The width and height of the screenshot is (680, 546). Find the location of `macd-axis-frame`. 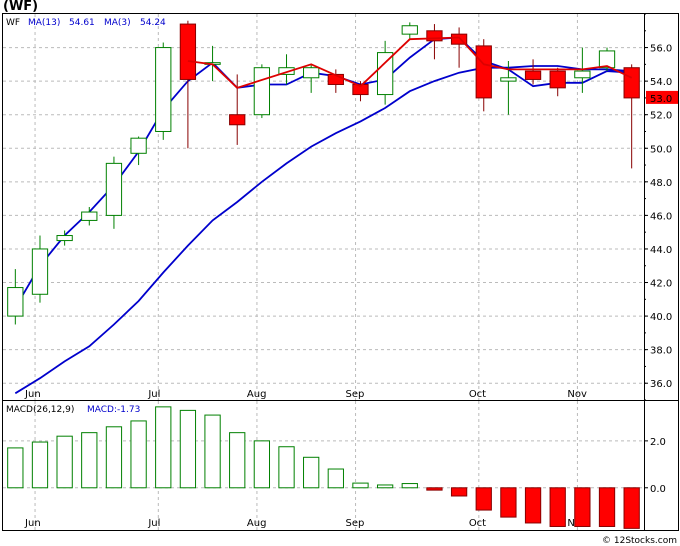

macd-axis-frame is located at coordinates (661, 465).